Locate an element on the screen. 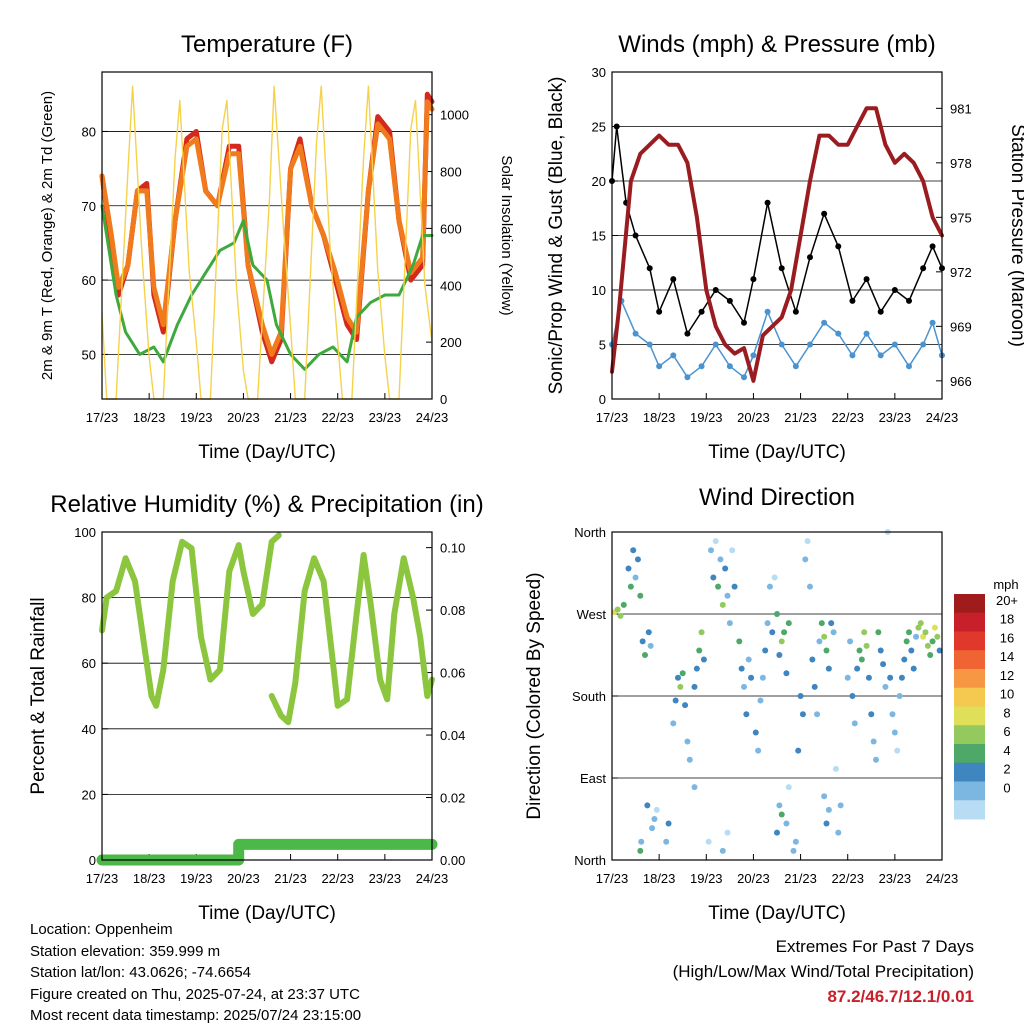 Image resolution: width=1024 pixels, height=1027 pixels. chart-0-ylabel: 2m & 9m T (Red, Orange) & 2m Td (Green) is located at coordinates (47, 235).